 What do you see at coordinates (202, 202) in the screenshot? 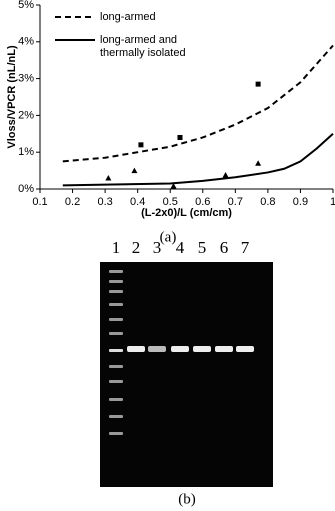
I see `x-tick-label: 0.6` at bounding box center [202, 202].